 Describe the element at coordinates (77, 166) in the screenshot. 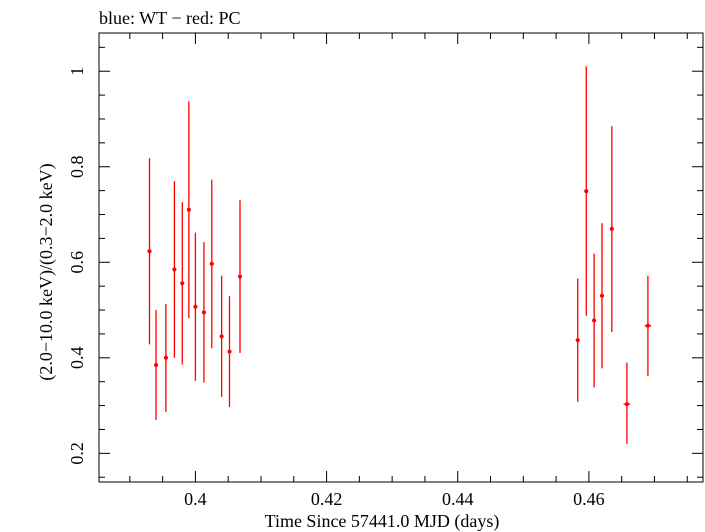

I see `y-tick-label: 0.8` at that location.